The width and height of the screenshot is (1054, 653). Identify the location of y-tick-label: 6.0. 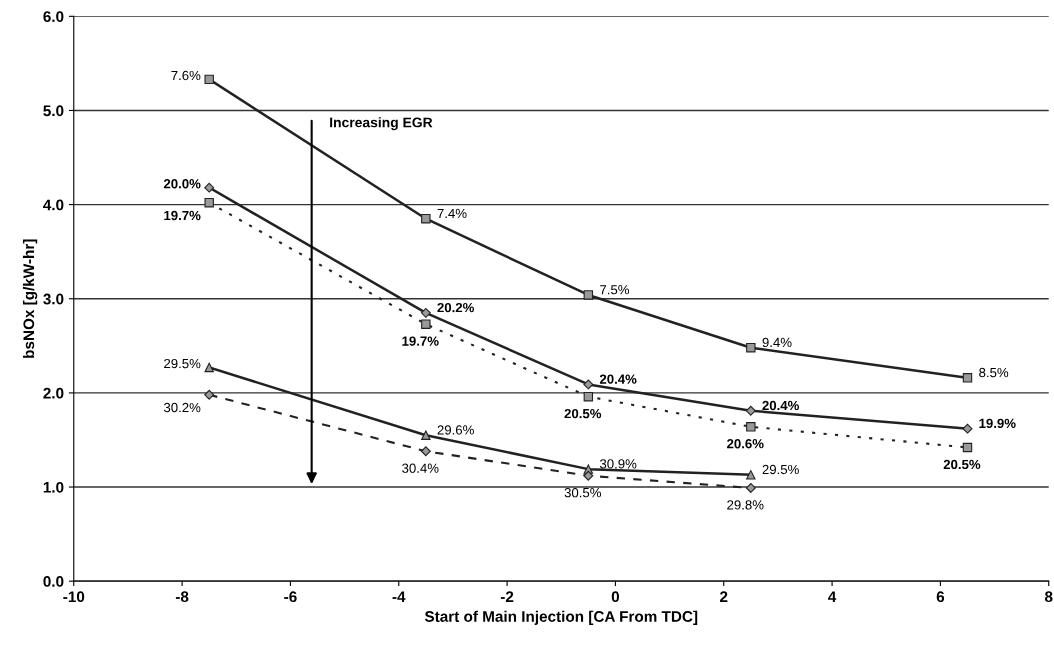
(53, 17).